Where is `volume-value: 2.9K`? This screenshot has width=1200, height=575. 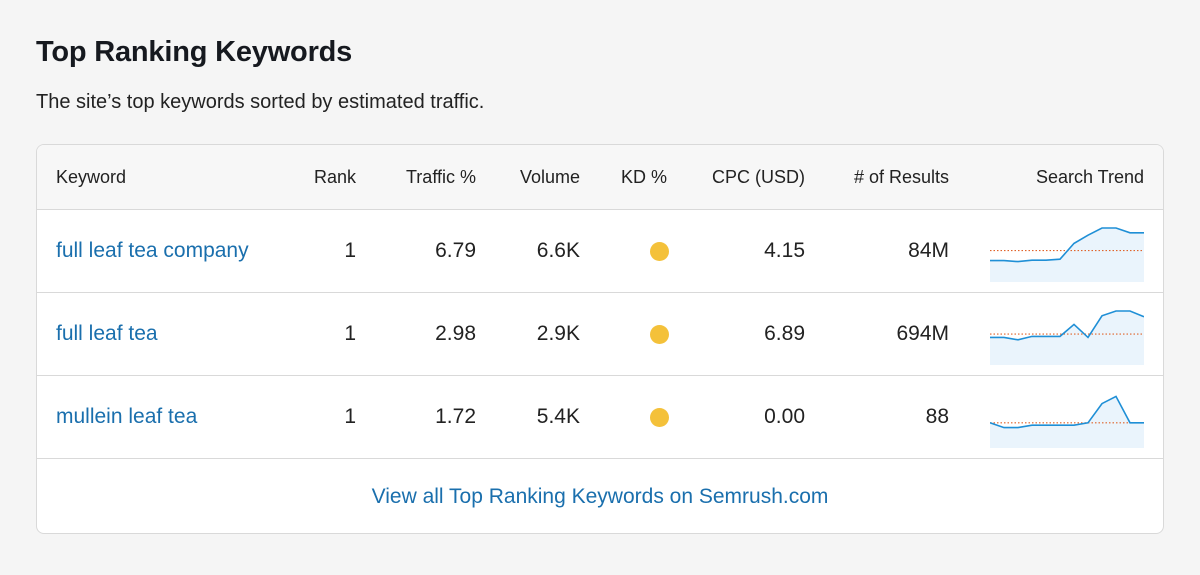 volume-value: 2.9K is located at coordinates (558, 333).